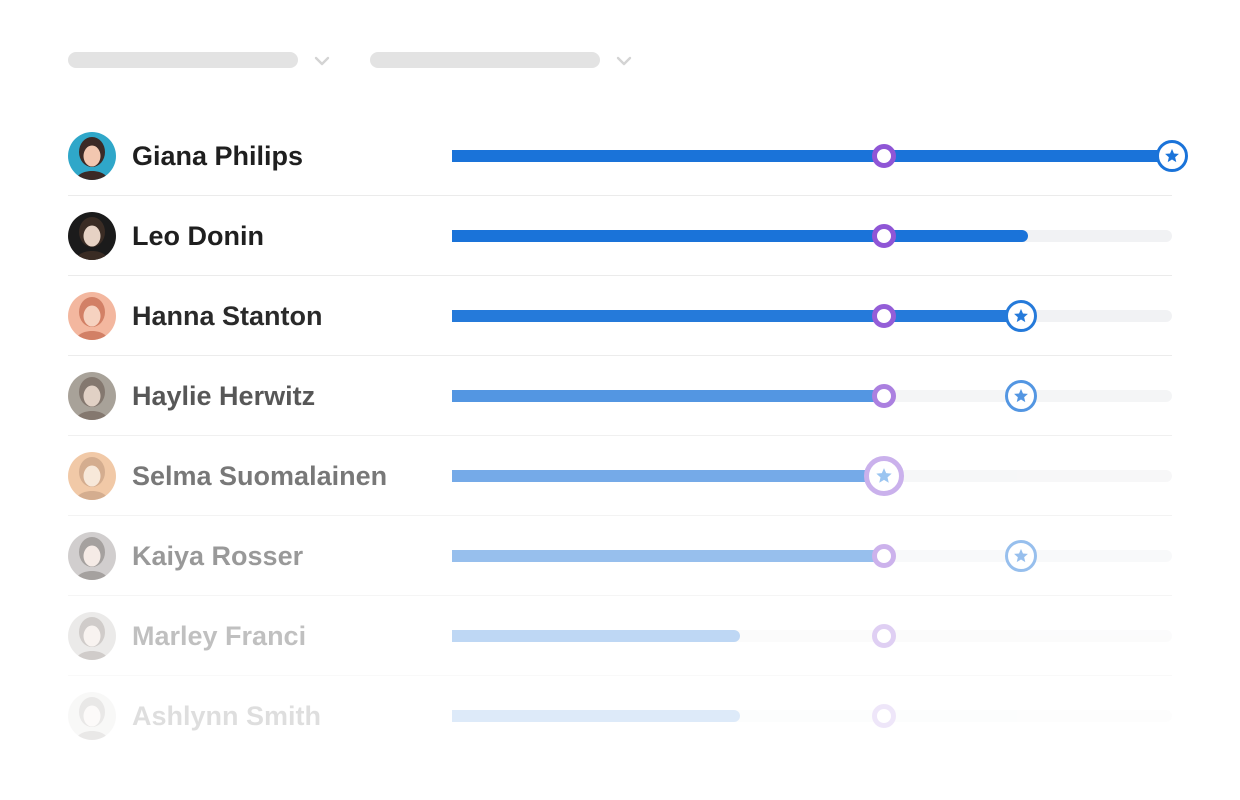 The image size is (1240, 800). I want to click on person-row: Kaiya Rosser, so click(620, 556).